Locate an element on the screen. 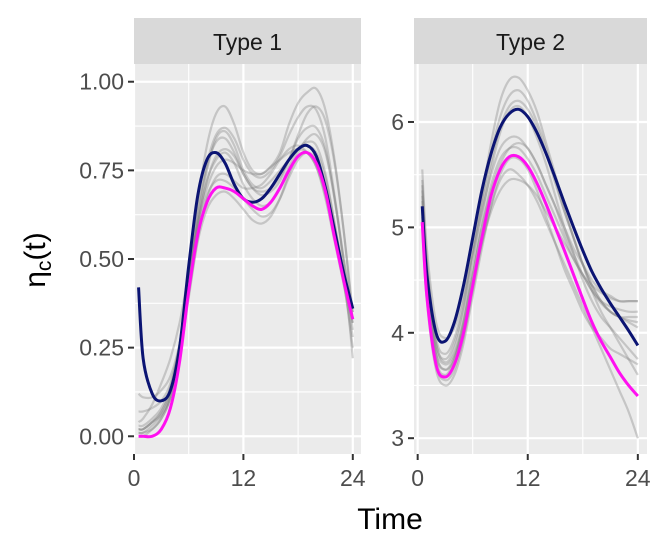 This screenshot has height=554, width=664. panel-type-1-x-axis: 0 12 24 is located at coordinates (247, 472).